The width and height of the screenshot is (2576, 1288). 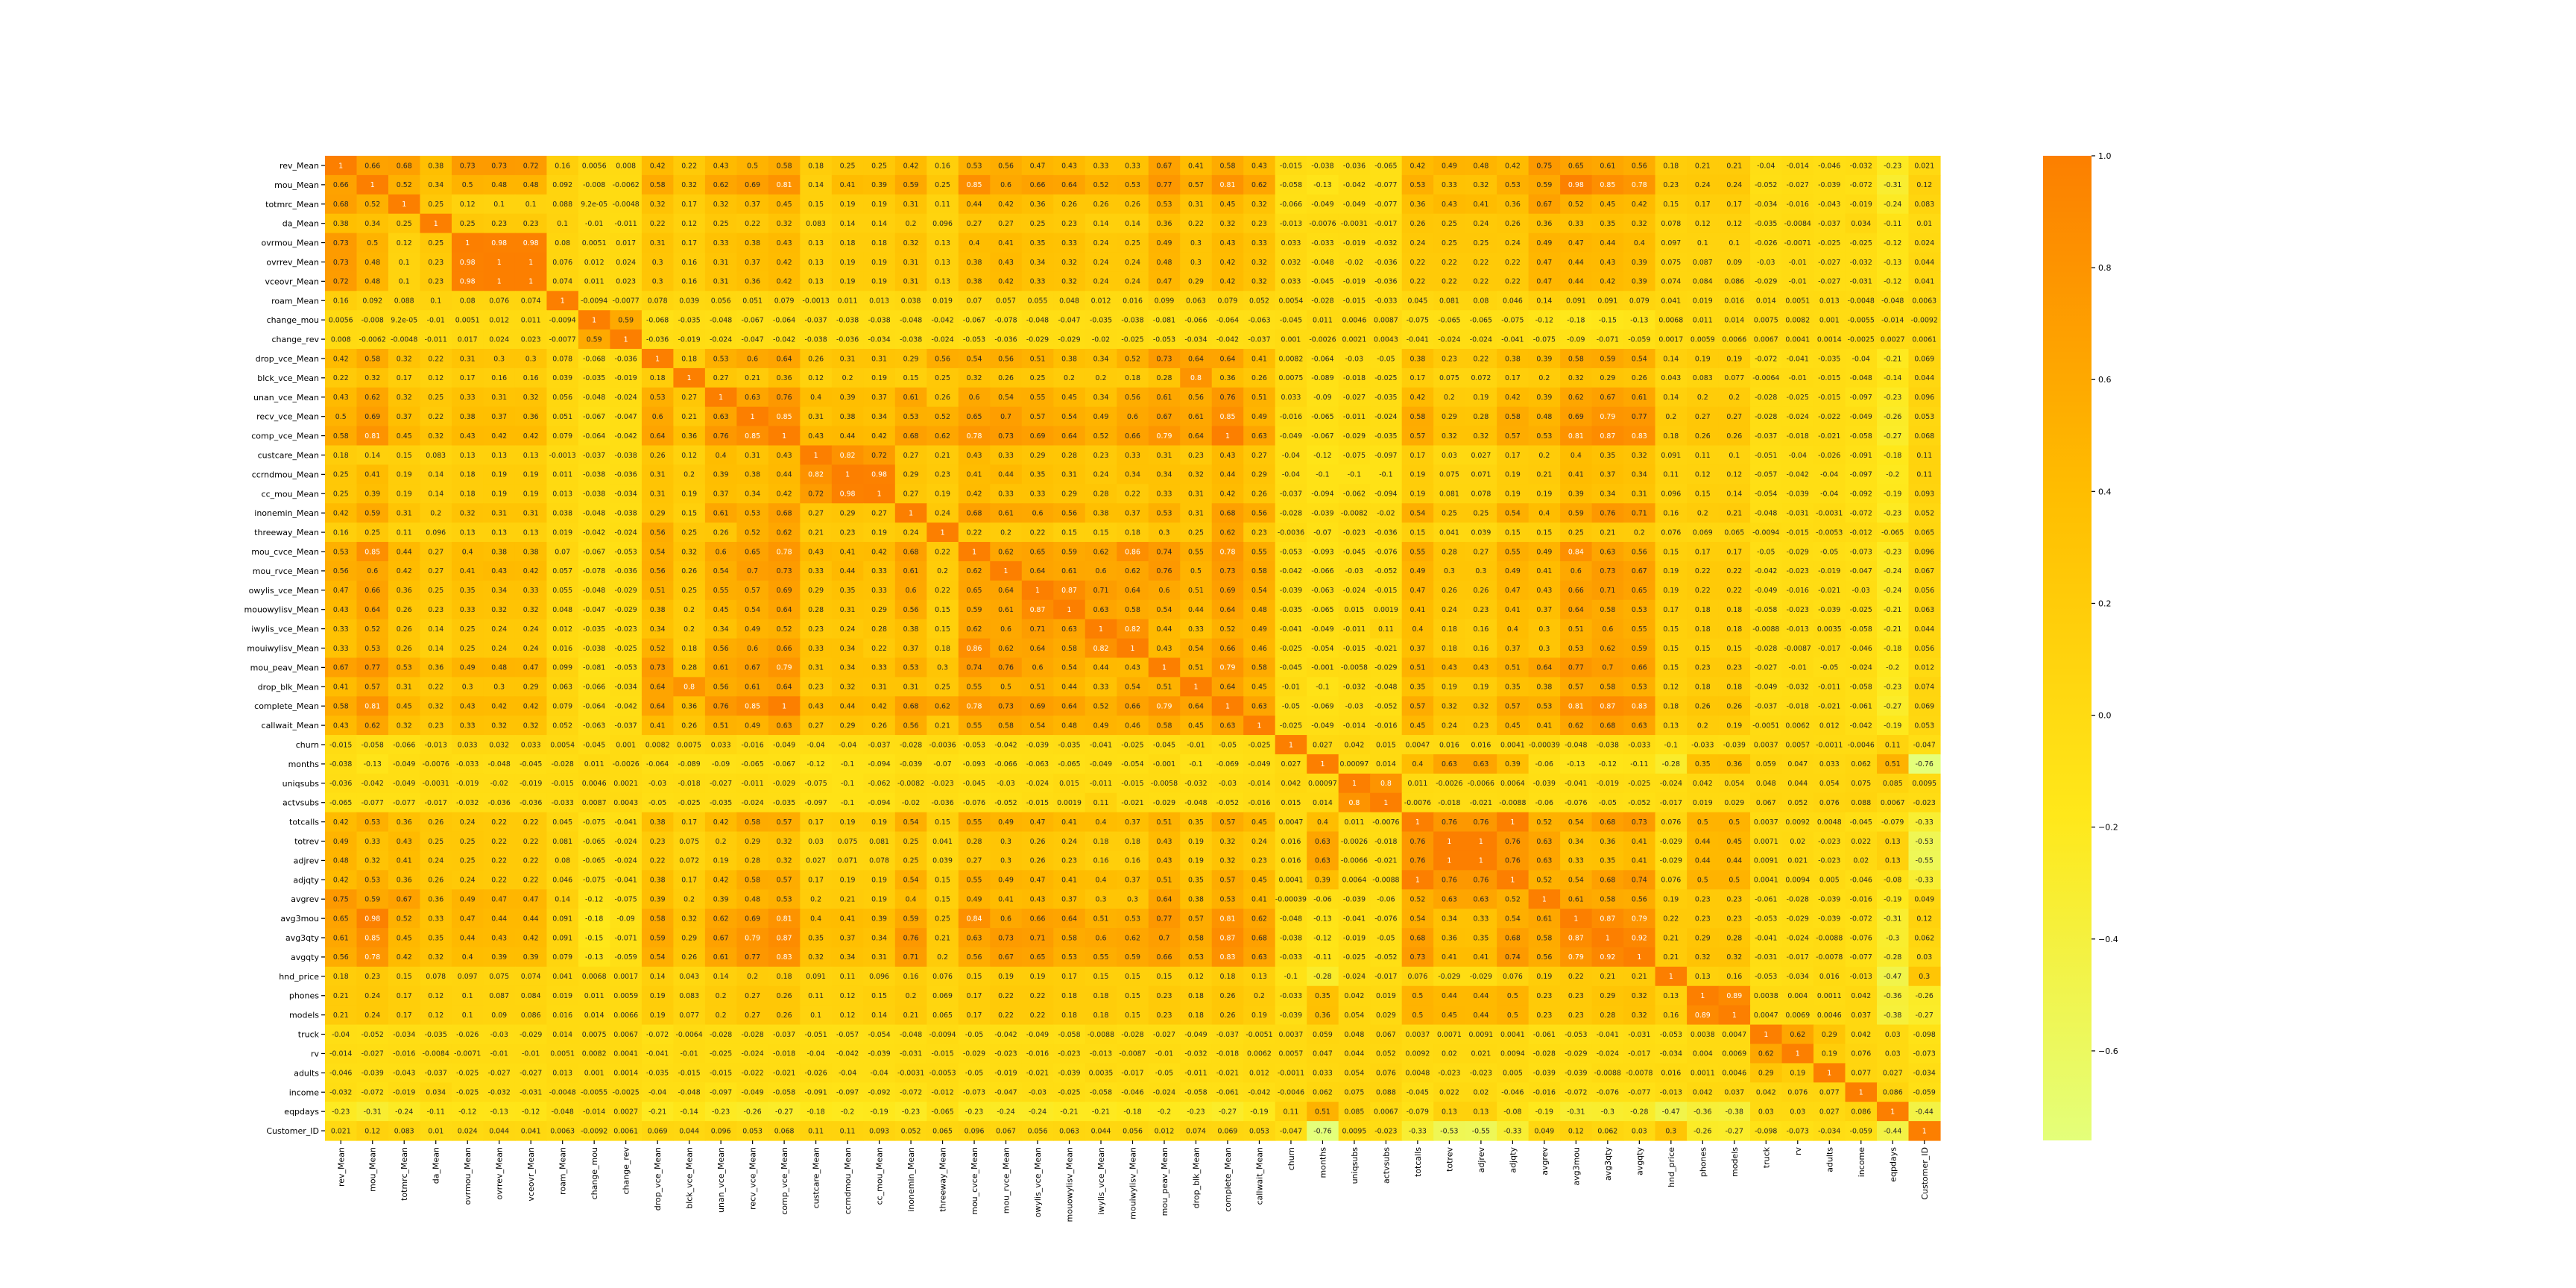 What do you see at coordinates (974, 629) in the screenshot?
I see `cell-value-label: 0.62` at bounding box center [974, 629].